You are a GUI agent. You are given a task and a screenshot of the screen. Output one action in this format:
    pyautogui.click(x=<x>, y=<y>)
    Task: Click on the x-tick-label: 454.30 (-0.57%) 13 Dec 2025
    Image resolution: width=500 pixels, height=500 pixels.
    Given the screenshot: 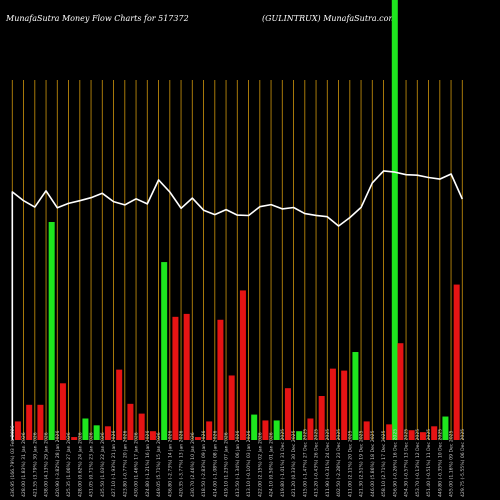 What is the action you would take?
    pyautogui.click(x=407, y=463)
    